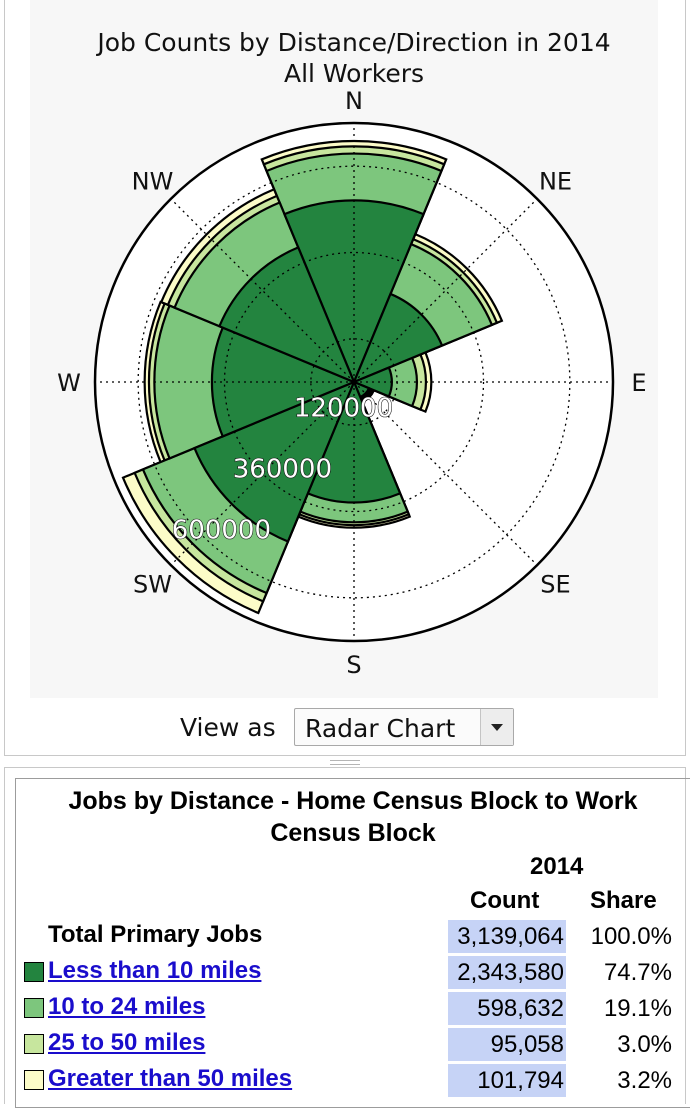  Describe the element at coordinates (510, 936) in the screenshot. I see `total-count: 3,139,064` at that location.